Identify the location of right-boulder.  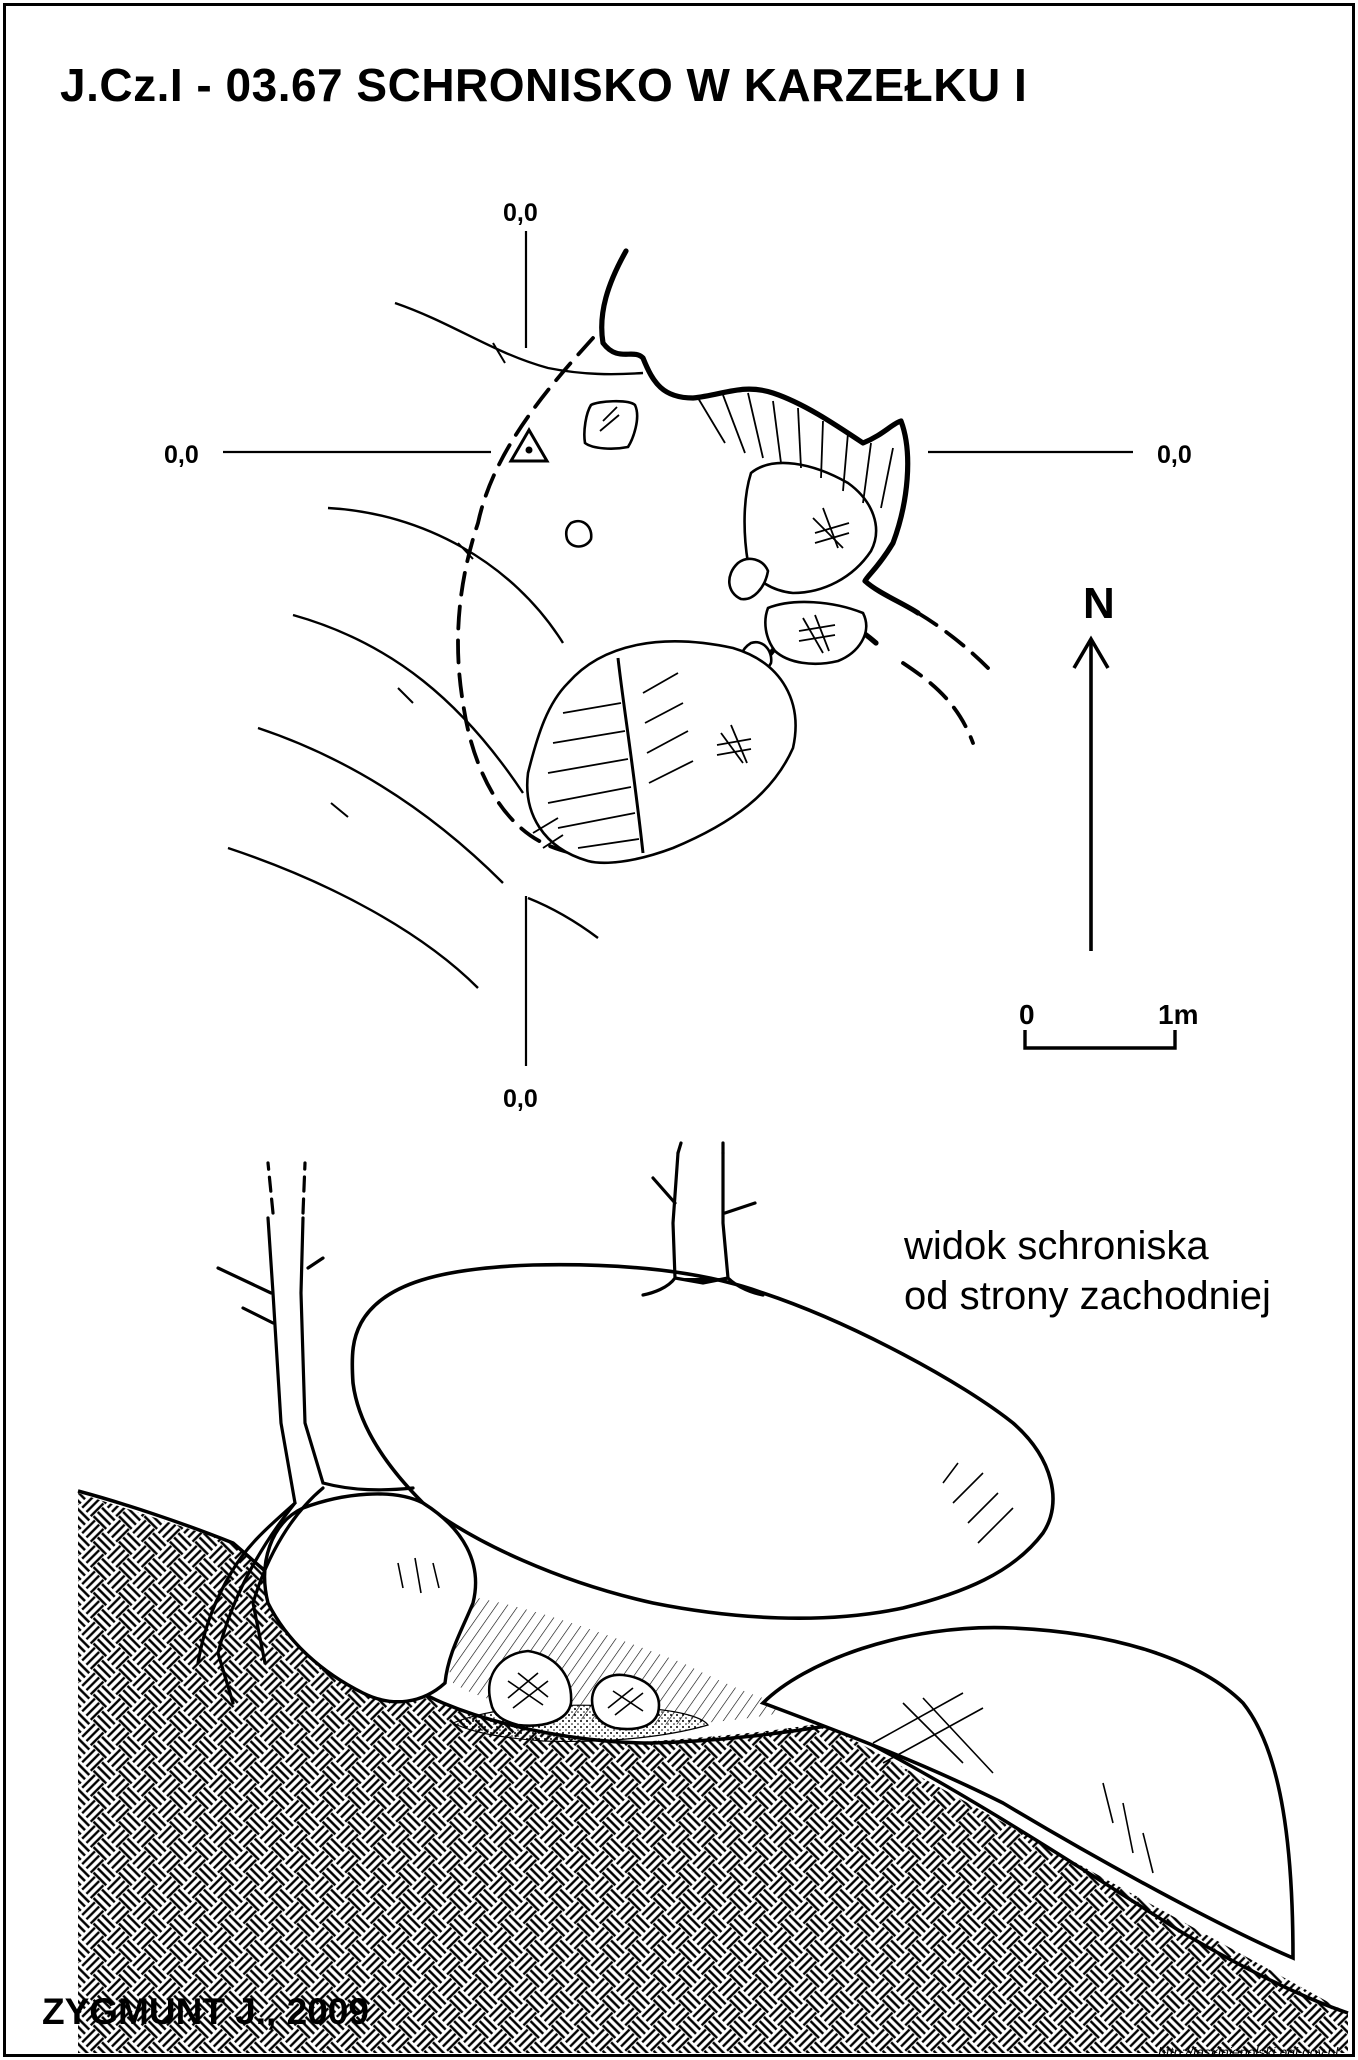
(1027, 1793).